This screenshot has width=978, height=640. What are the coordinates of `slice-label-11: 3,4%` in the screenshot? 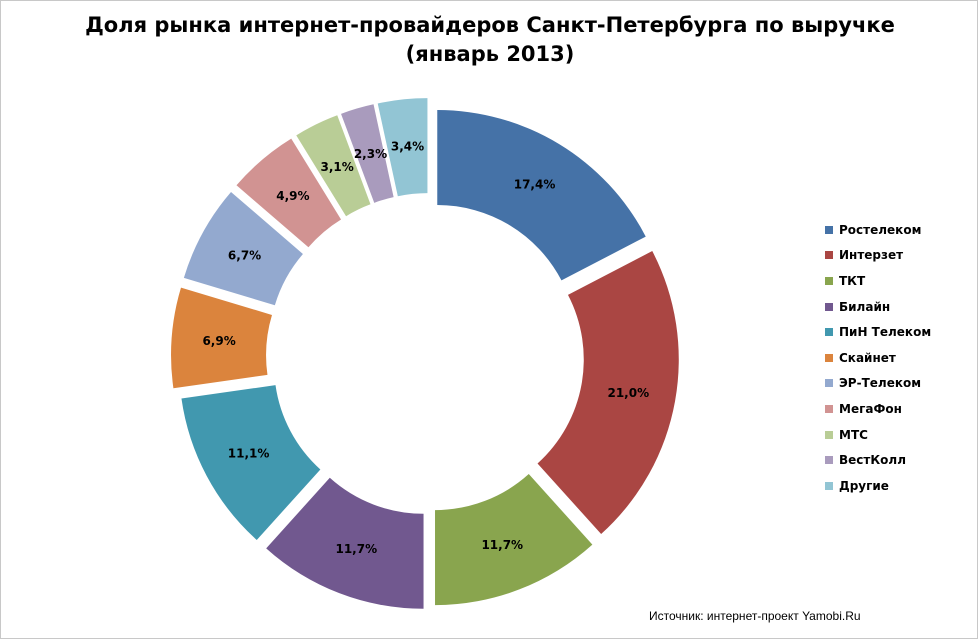 It's located at (407, 147).